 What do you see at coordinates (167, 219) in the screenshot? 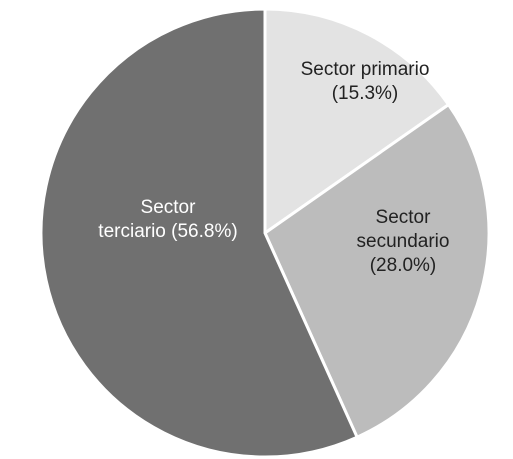
I see `pie-slice-label-3: Sector terciario (56.8%)` at bounding box center [167, 219].